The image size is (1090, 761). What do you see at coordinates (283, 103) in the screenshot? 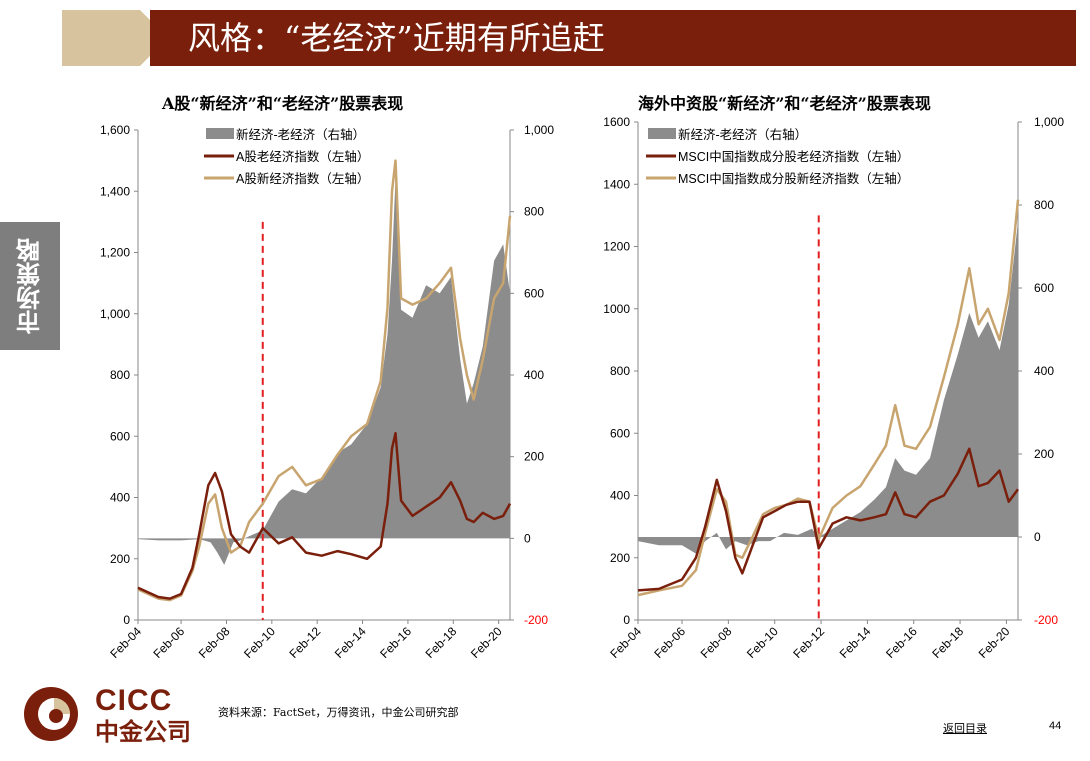
I see `chart-title: A股“新经济”和“老经济”股票表现` at bounding box center [283, 103].